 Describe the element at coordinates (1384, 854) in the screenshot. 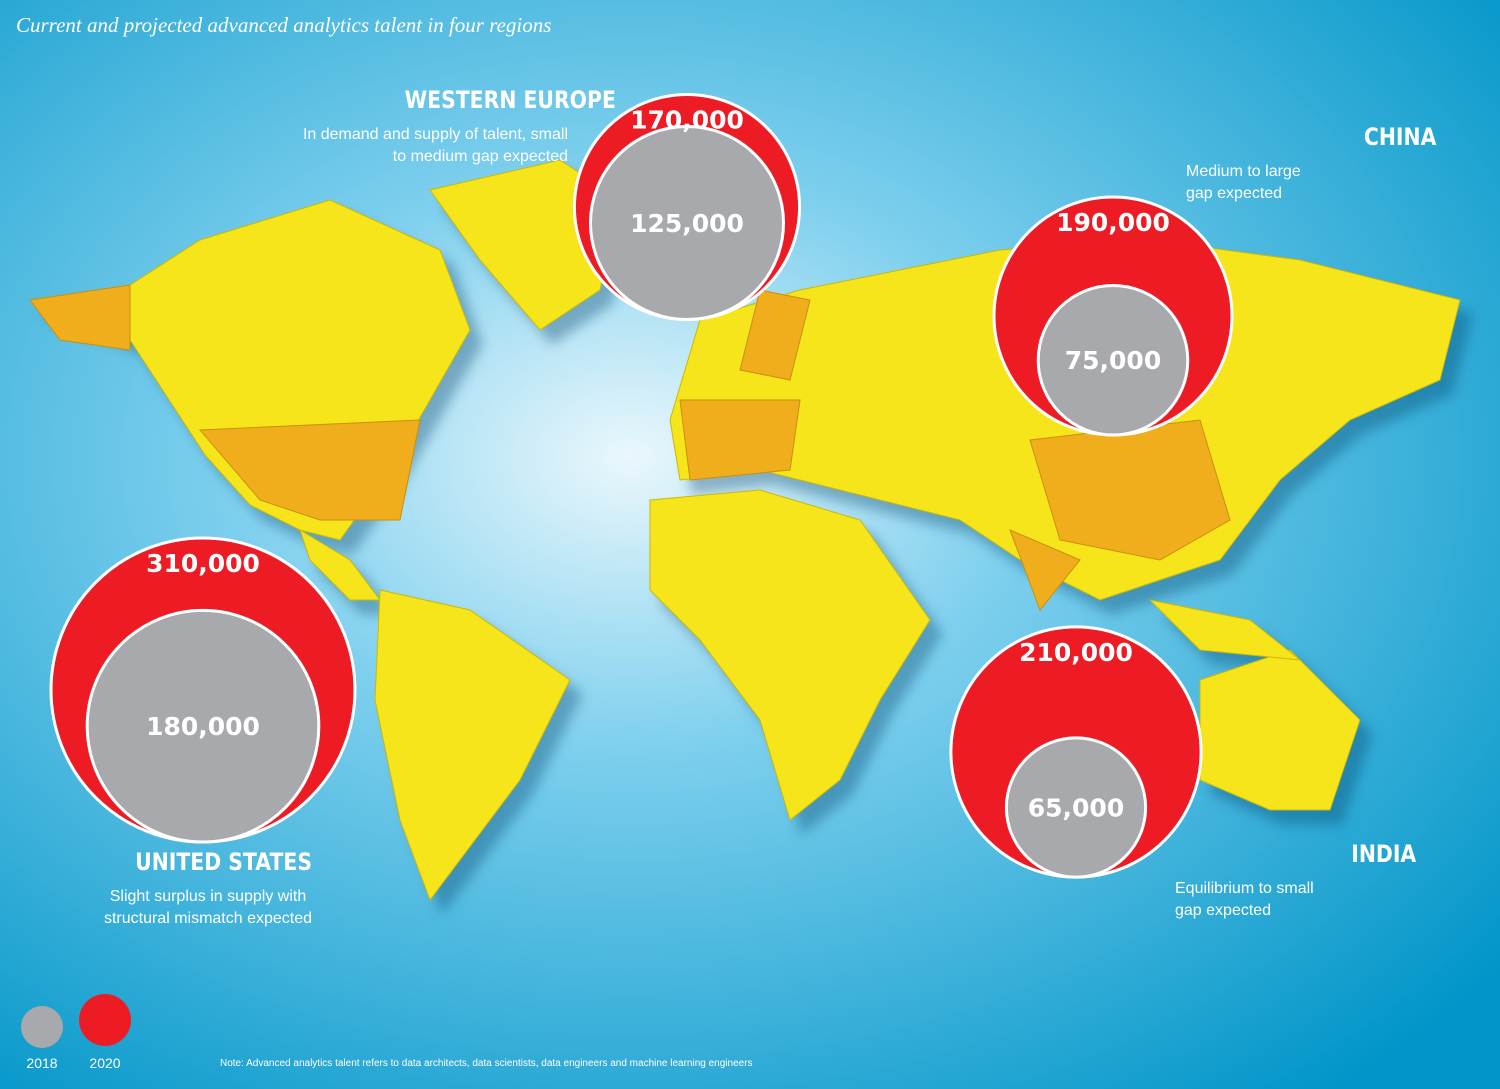

I see `region-name: INDIA` at that location.